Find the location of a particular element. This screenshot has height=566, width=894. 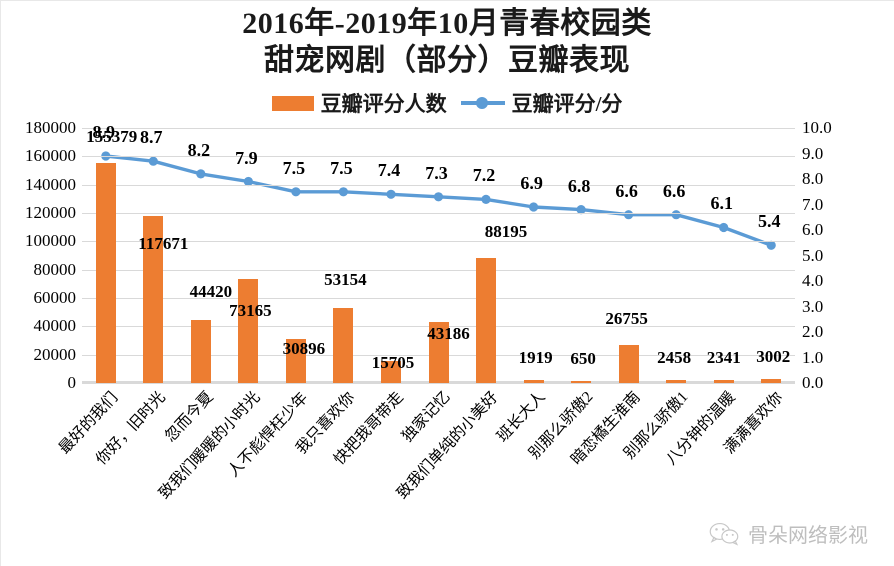

bar-value-label: 650 is located at coordinates (583, 358).